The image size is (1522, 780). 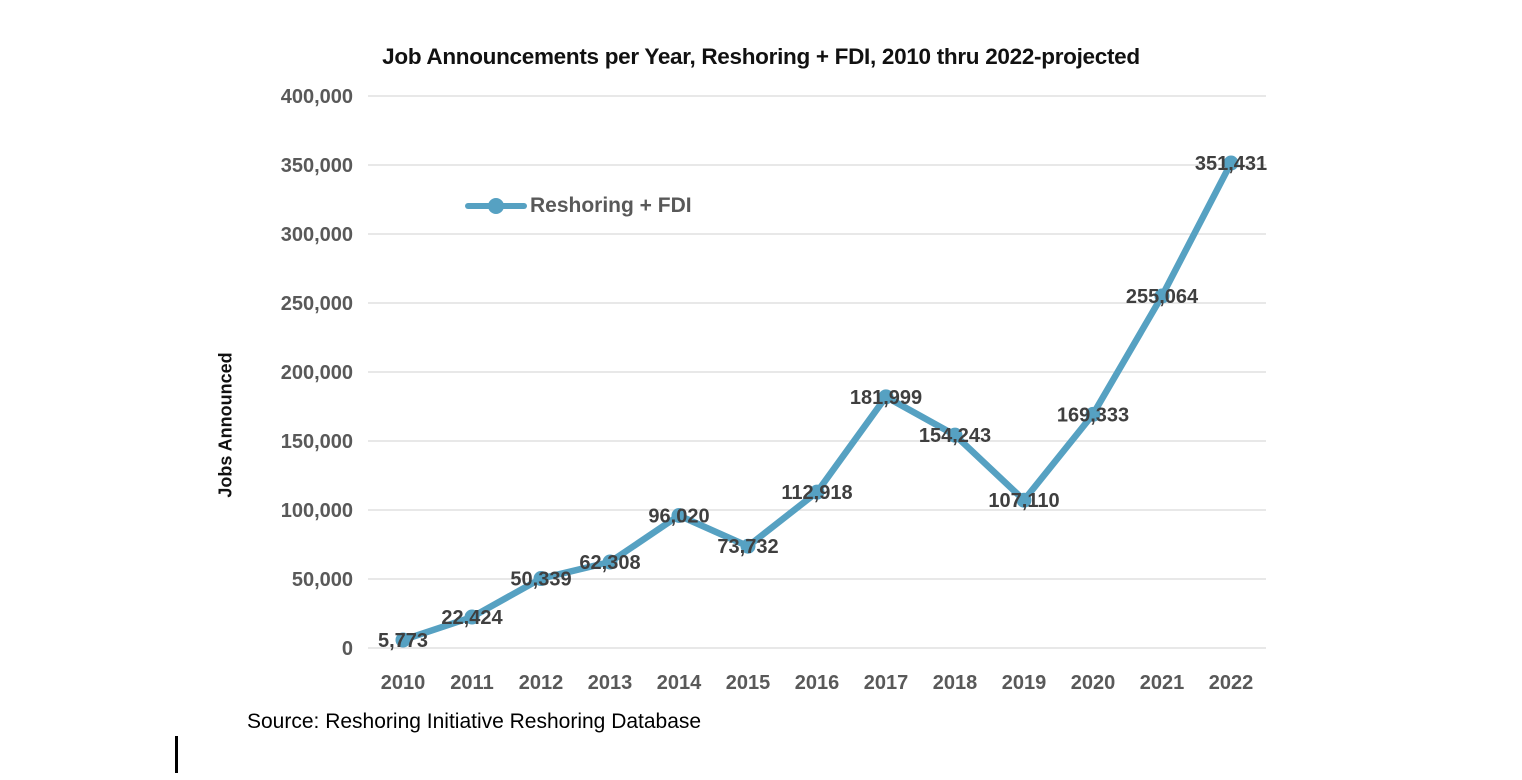 I want to click on data-point-label: 181,999, so click(x=886, y=398).